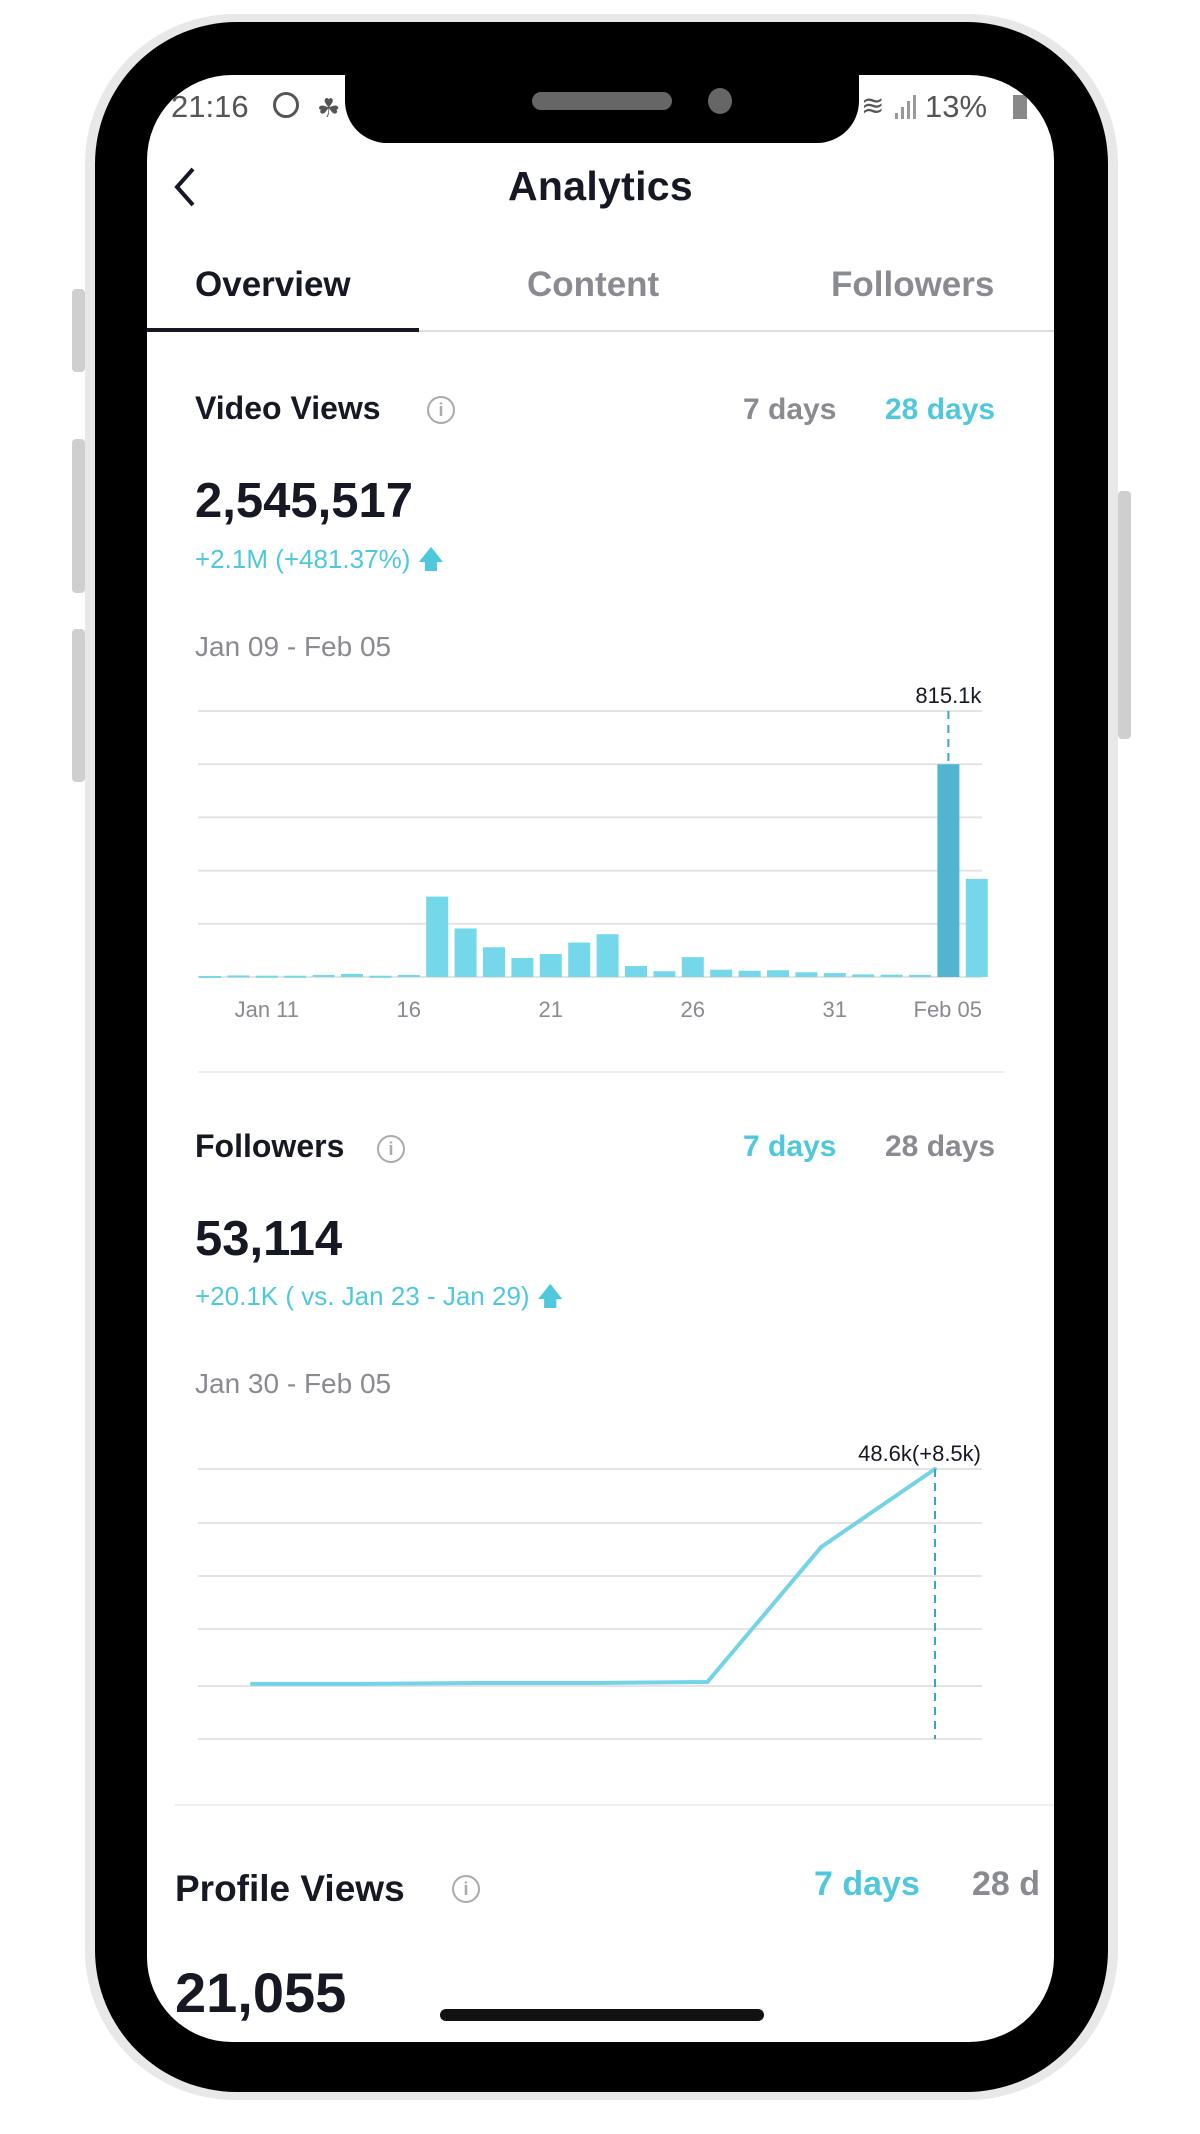 This screenshot has width=1200, height=2134. What do you see at coordinates (78, 516) in the screenshot?
I see `volume-up-button` at bounding box center [78, 516].